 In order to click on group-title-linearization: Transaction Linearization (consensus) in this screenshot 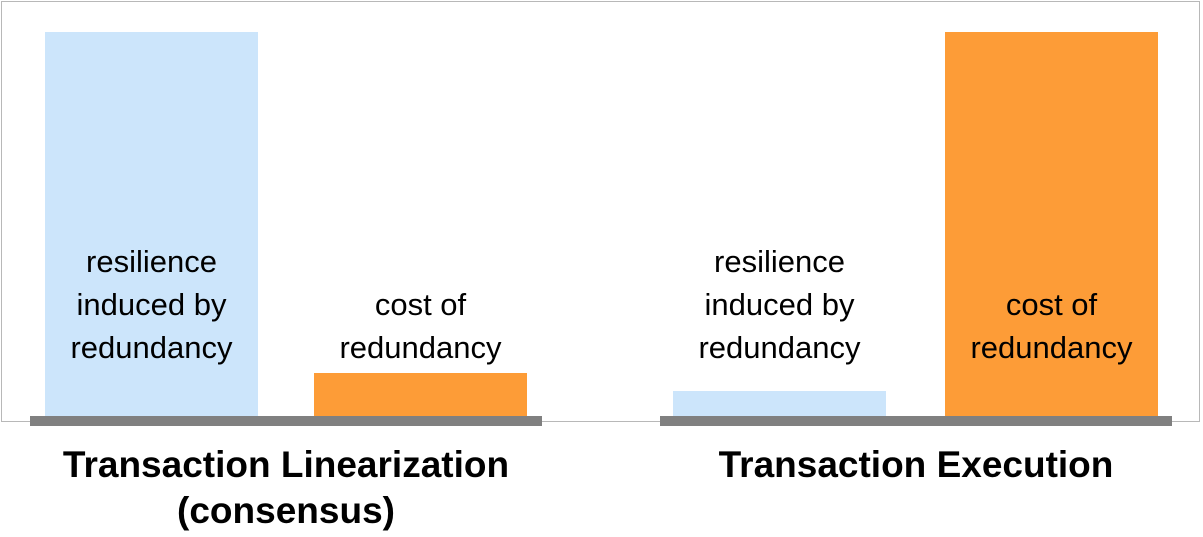, I will do `click(286, 487)`.